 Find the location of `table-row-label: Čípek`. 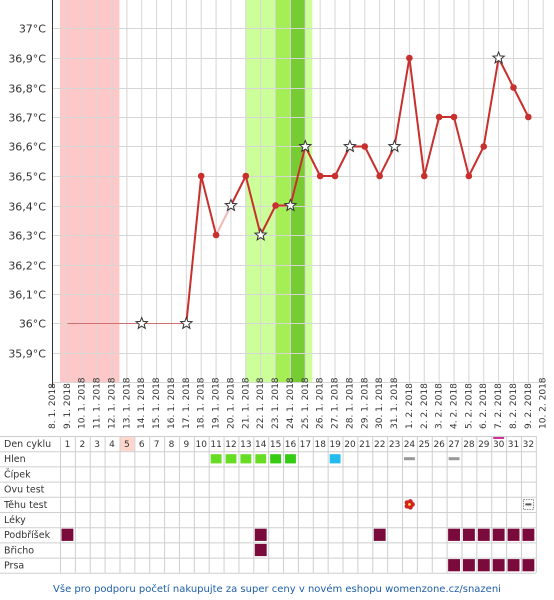

table-row-label: Čípek is located at coordinates (17, 474).